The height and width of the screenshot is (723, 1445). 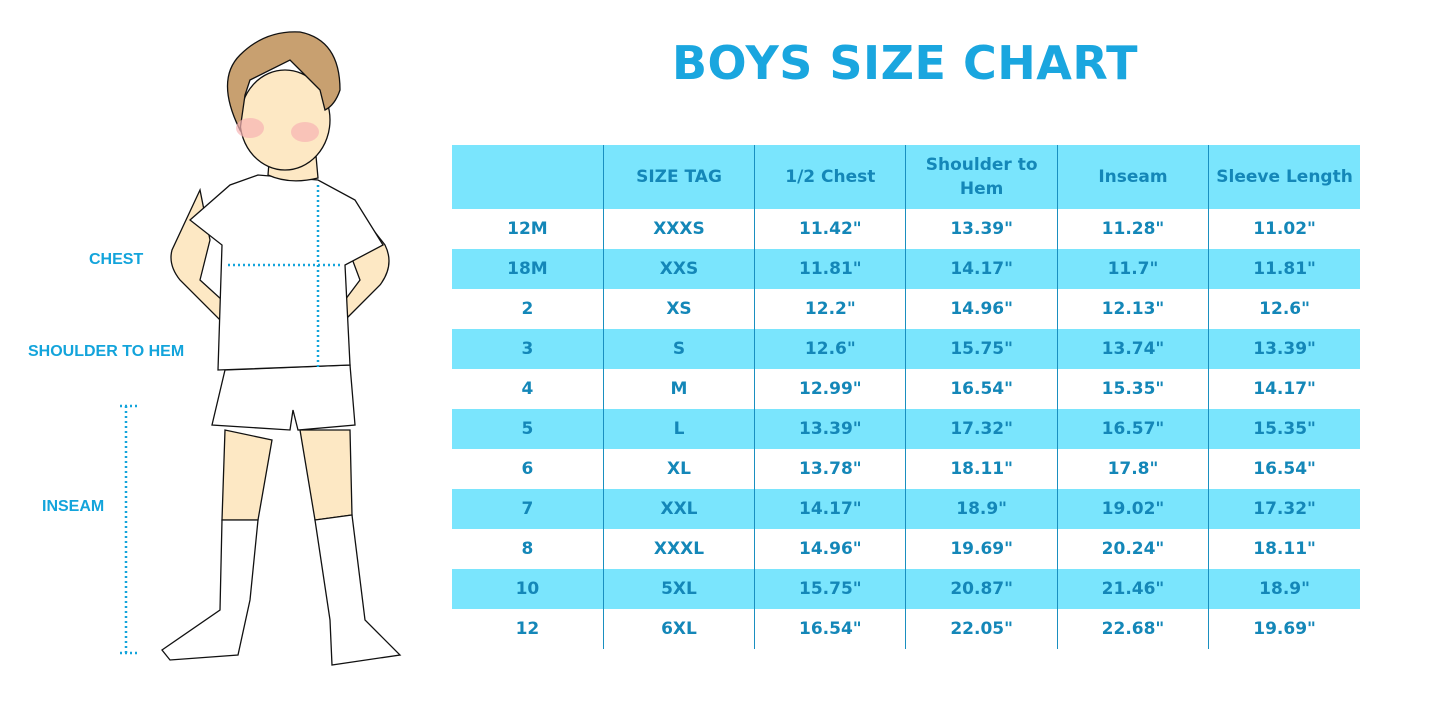 What do you see at coordinates (528, 177) in the screenshot?
I see `column-header` at bounding box center [528, 177].